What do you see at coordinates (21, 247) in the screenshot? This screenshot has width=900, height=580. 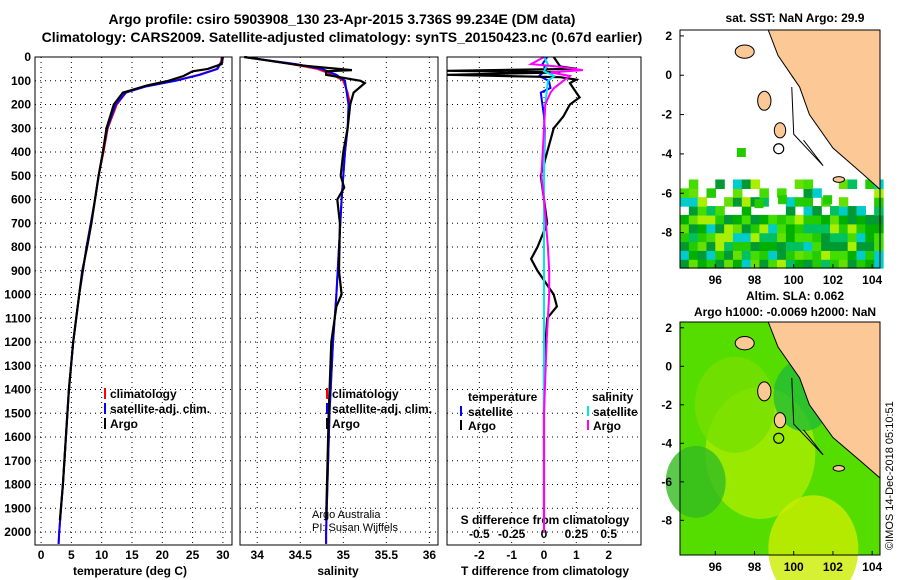 I see `depth-tick-label: 800` at bounding box center [21, 247].